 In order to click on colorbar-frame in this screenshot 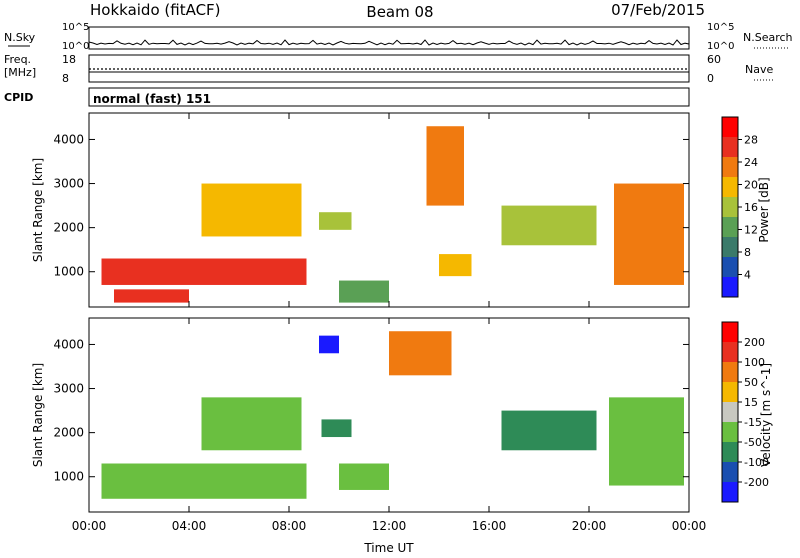, I will do `click(730, 412)`.